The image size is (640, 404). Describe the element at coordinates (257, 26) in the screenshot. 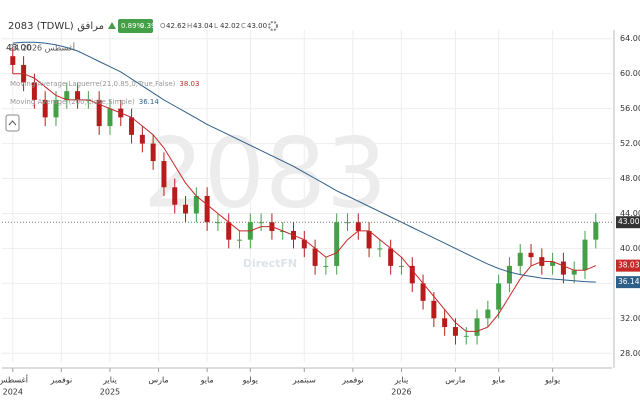

I see `ohlc-value: 43.00` at that location.